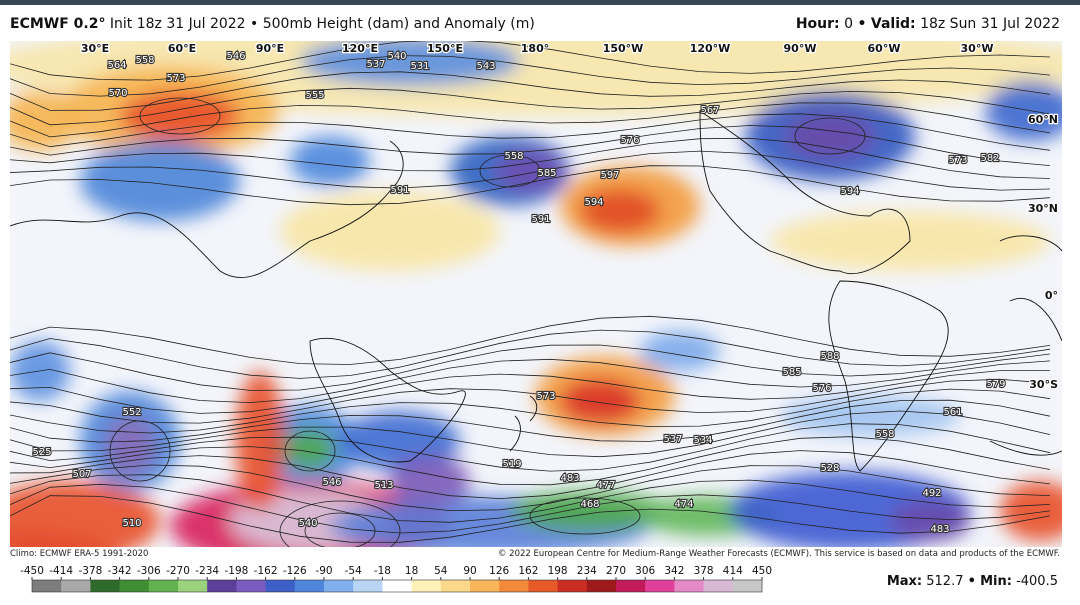  What do you see at coordinates (399, 190) in the screenshot?
I see `contour-label: 591` at bounding box center [399, 190].